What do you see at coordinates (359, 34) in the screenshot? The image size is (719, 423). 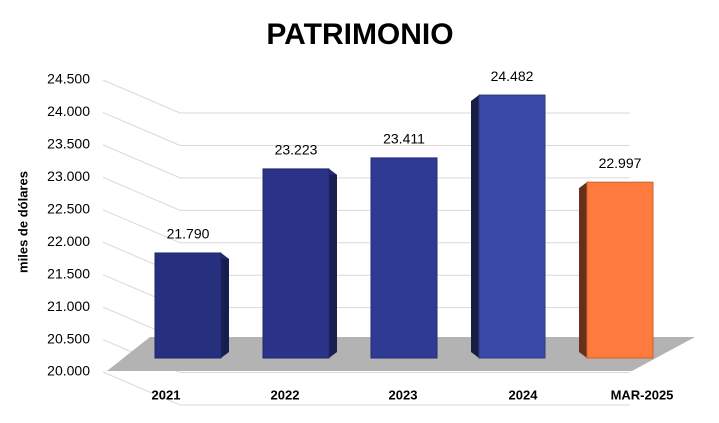 I see `chart-title: PATRIMONIO` at bounding box center [359, 34].